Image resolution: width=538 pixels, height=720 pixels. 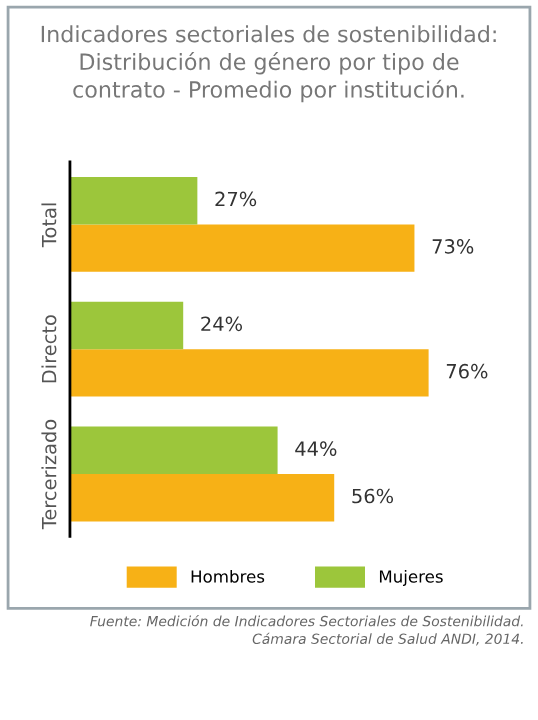 I want to click on data-label: 73%, so click(x=453, y=246).